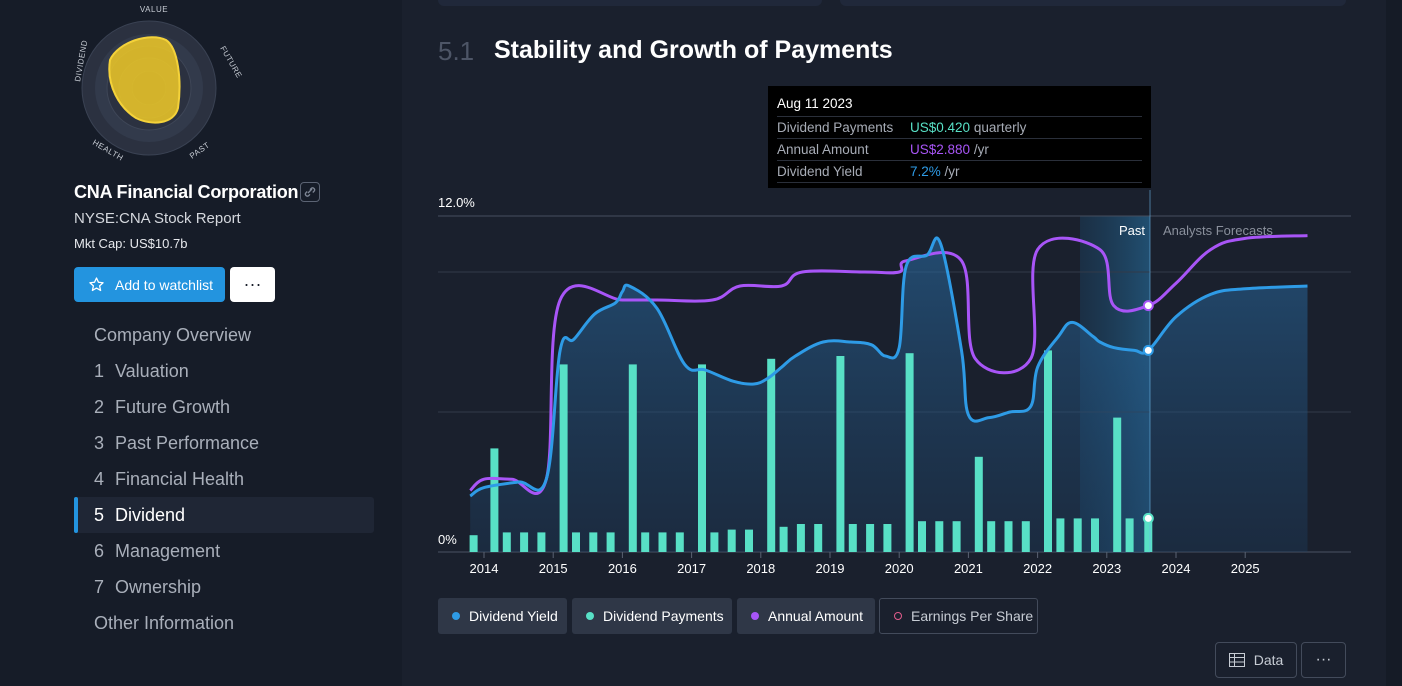 The image size is (1402, 686). What do you see at coordinates (553, 568) in the screenshot?
I see `x-tick-label: 2015` at bounding box center [553, 568].